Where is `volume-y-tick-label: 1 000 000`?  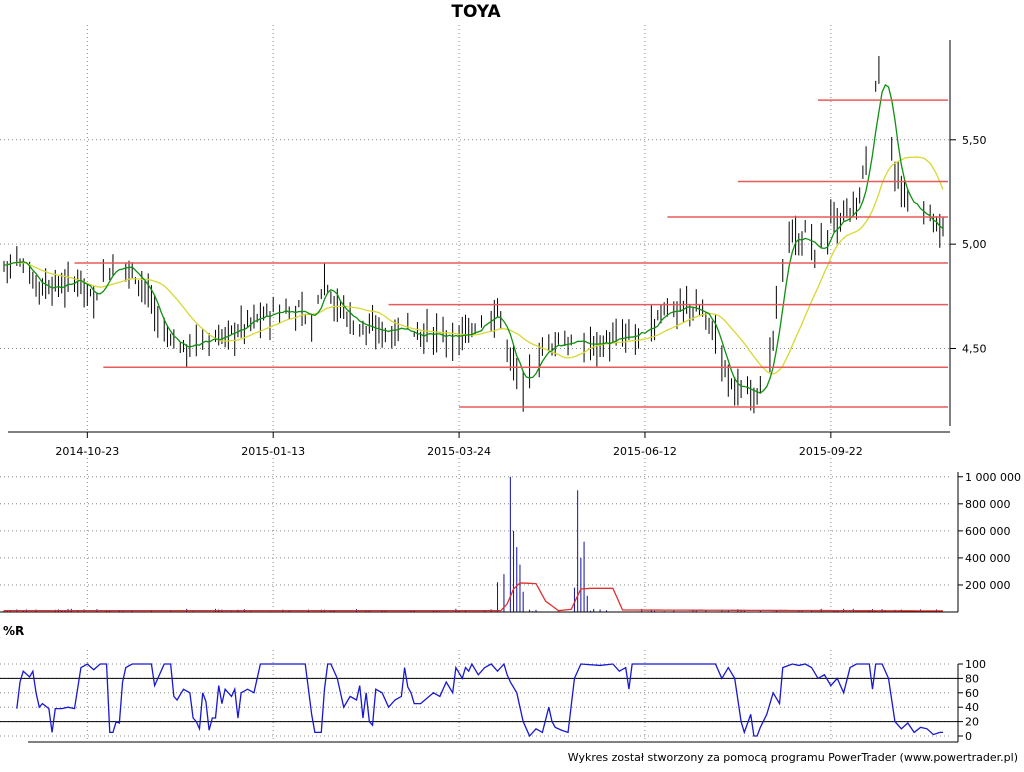 volume-y-tick-label: 1 000 000 is located at coordinates (993, 477).